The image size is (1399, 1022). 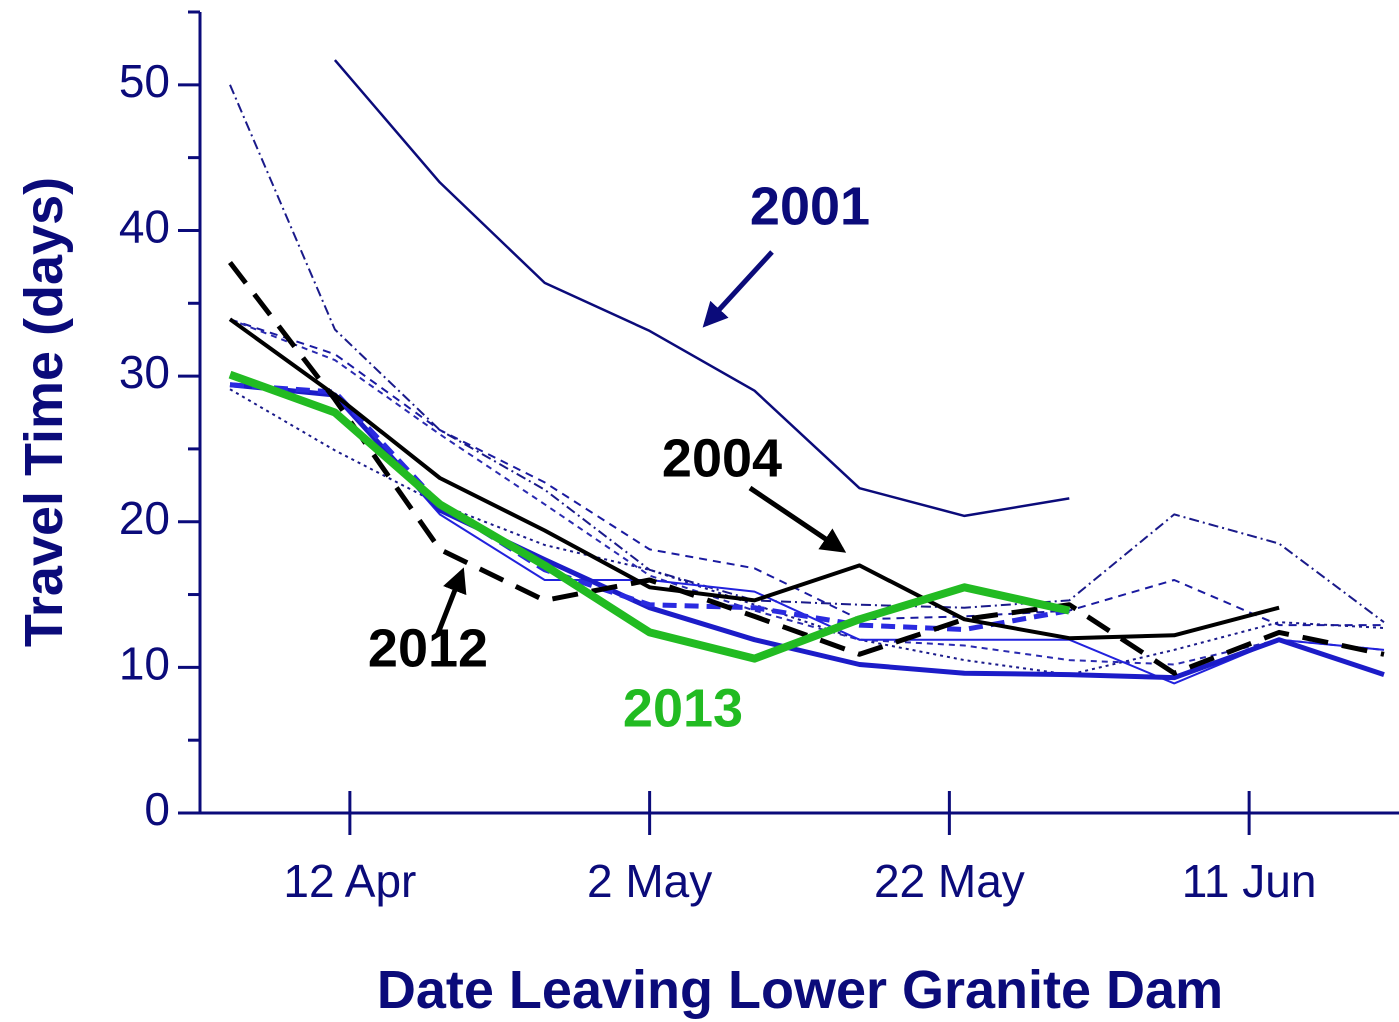 What do you see at coordinates (144, 227) in the screenshot?
I see `y-tick-label: 40` at bounding box center [144, 227].